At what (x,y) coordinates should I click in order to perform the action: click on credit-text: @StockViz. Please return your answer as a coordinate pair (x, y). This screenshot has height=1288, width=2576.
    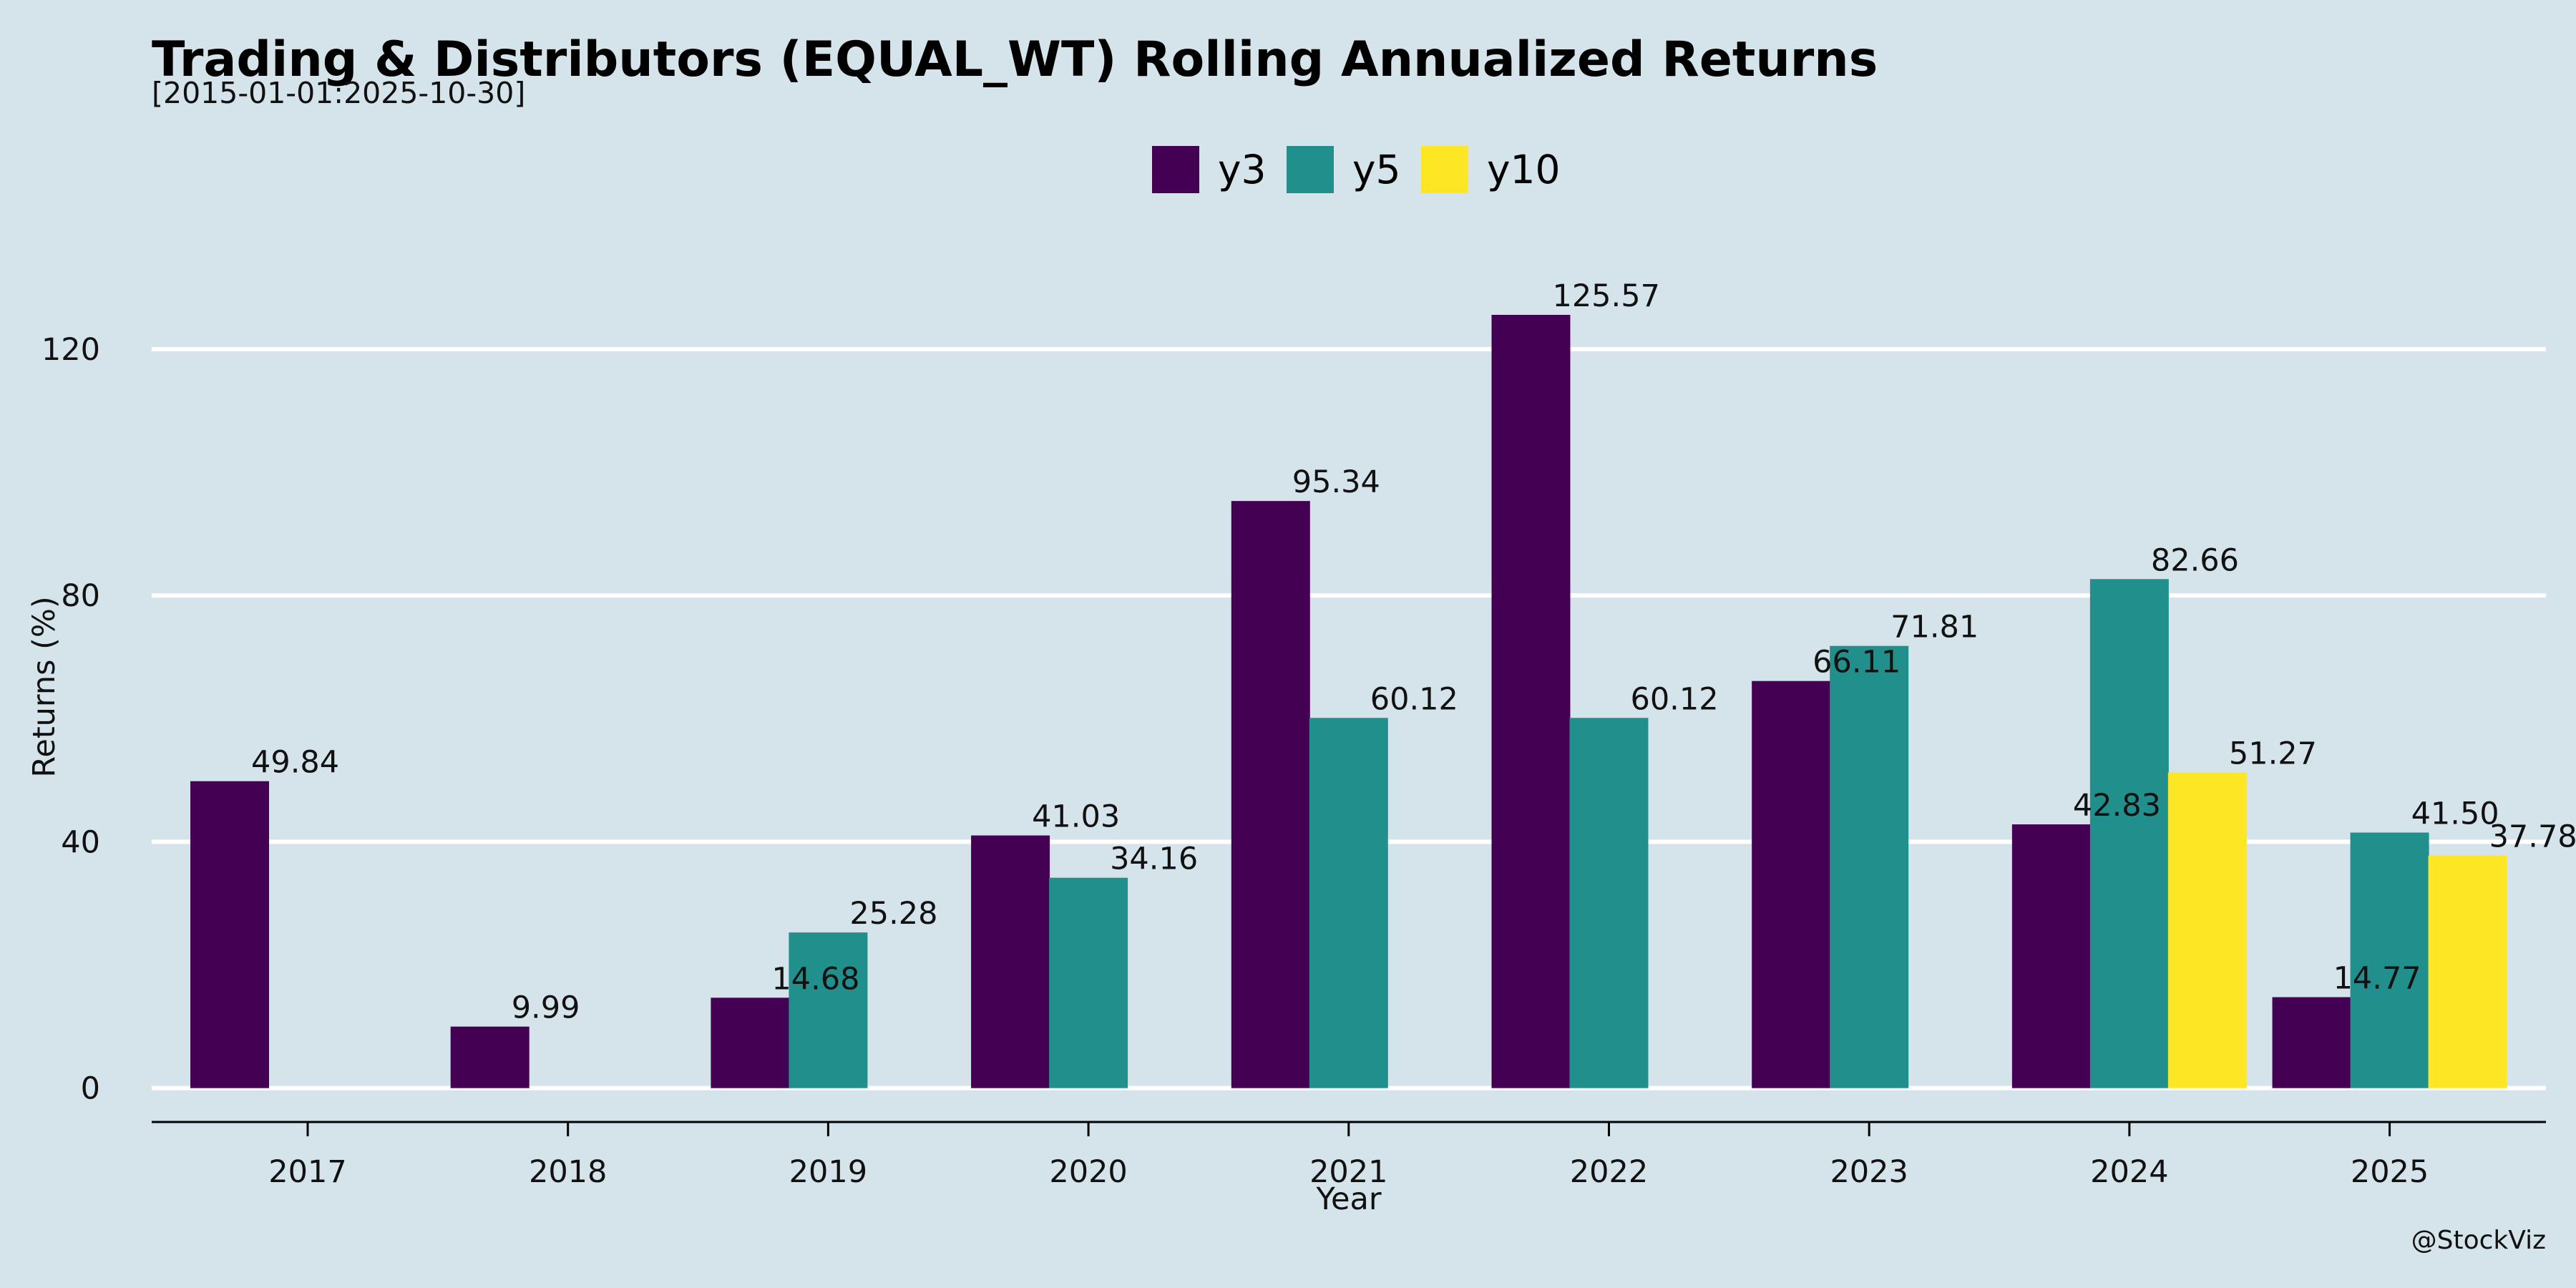
    Looking at the image, I should click on (2478, 1240).